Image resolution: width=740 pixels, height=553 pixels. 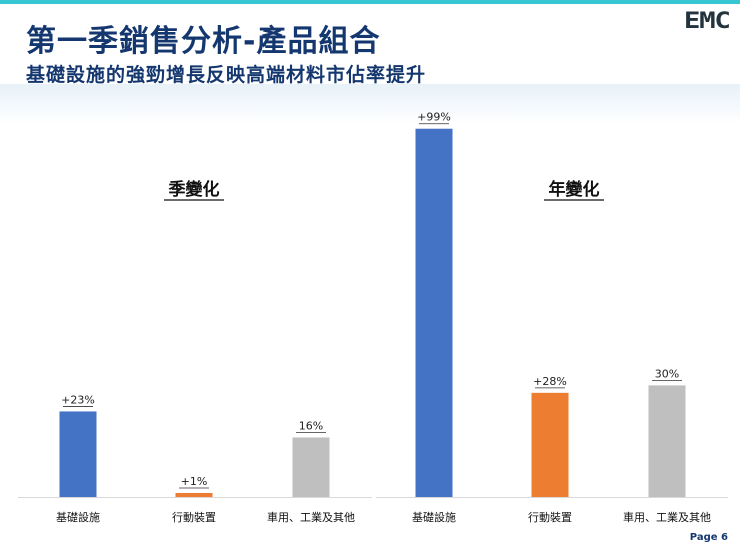 I want to click on qoq-data-label-1: +23%, so click(x=78, y=399).